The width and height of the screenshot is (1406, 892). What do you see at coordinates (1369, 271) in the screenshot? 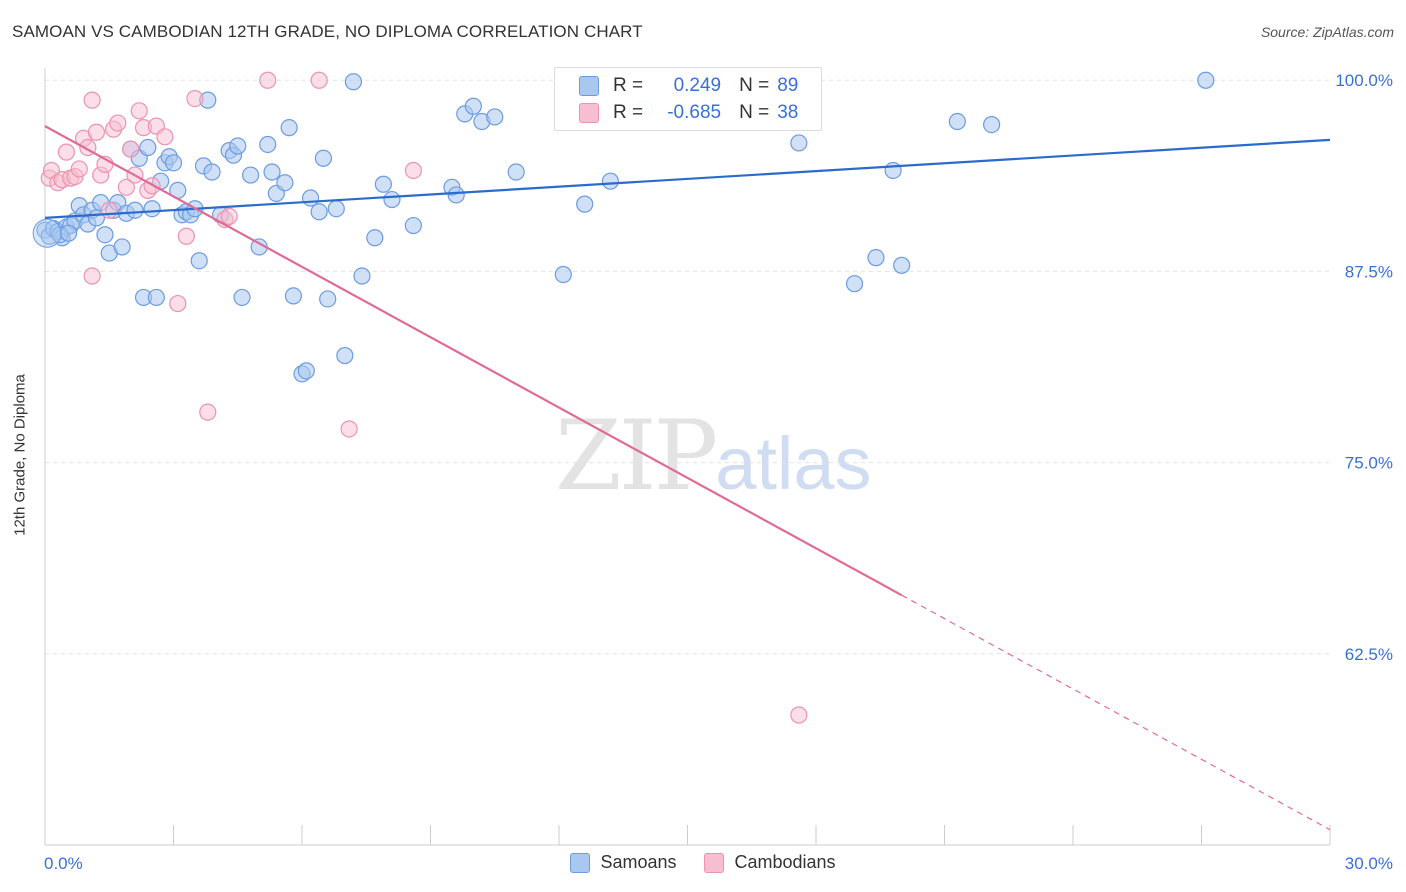
I see `y-tick-label: 87.5%` at bounding box center [1369, 271].